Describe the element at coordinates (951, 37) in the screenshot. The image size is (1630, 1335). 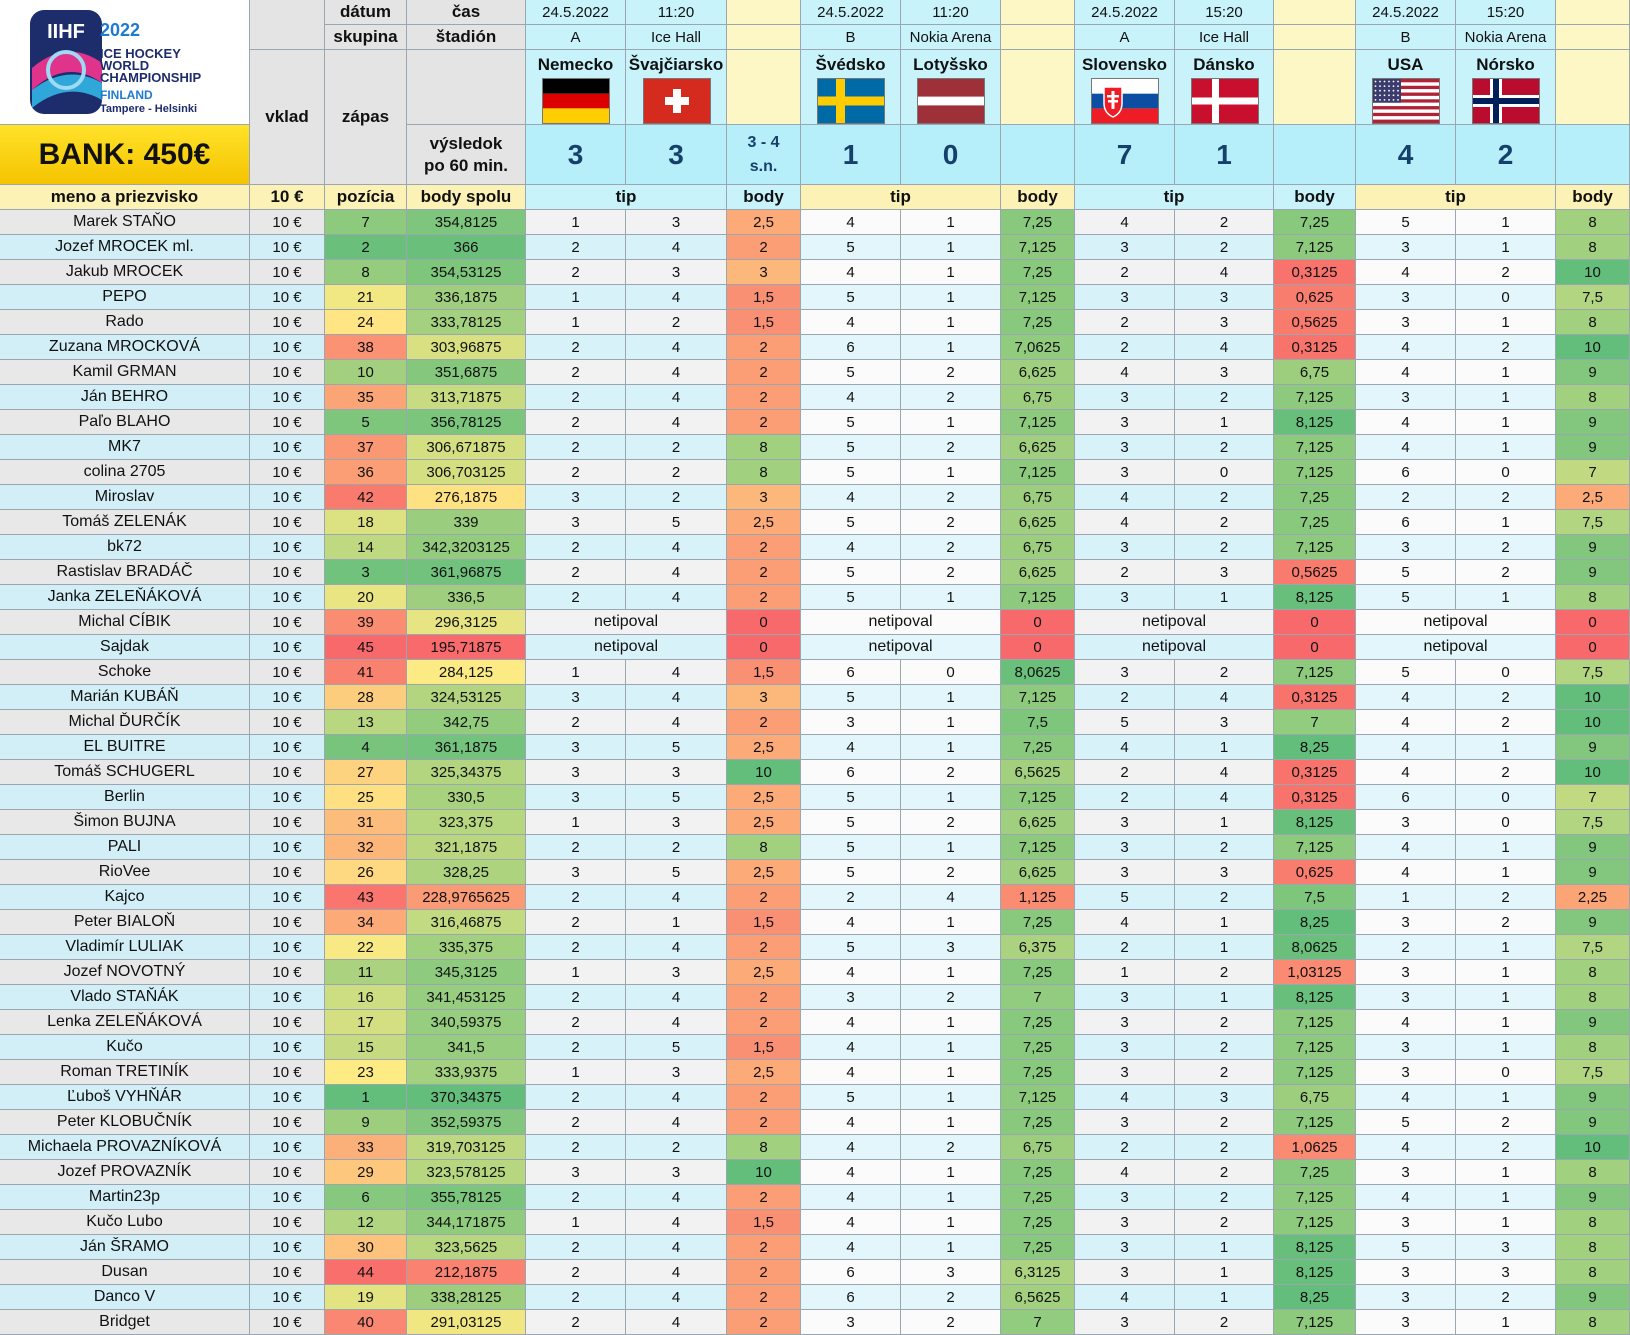
I see `match-1-venue: Nokia Arena` at that location.